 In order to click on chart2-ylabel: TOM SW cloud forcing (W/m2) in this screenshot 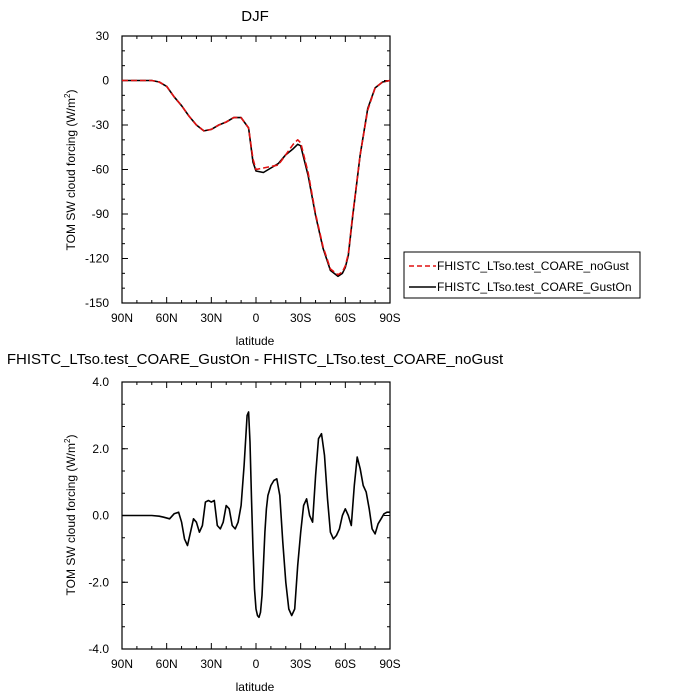, I will do `click(70, 515)`.